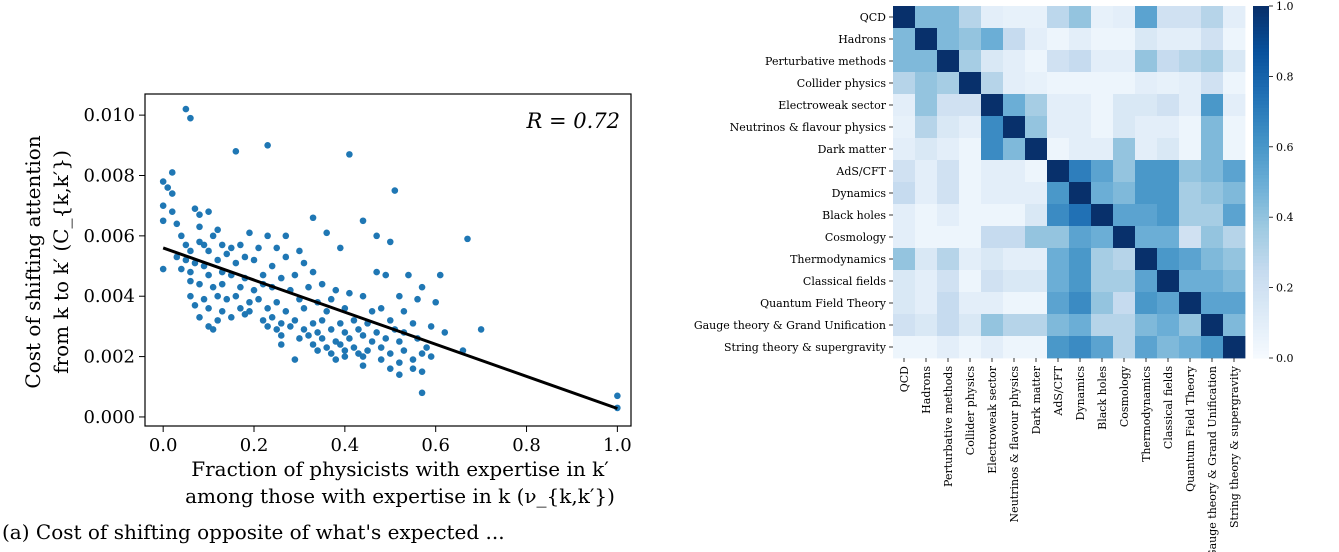  Describe the element at coordinates (948, 426) in the screenshot. I see `heatmap-col-label: Perturbative methods` at that location.